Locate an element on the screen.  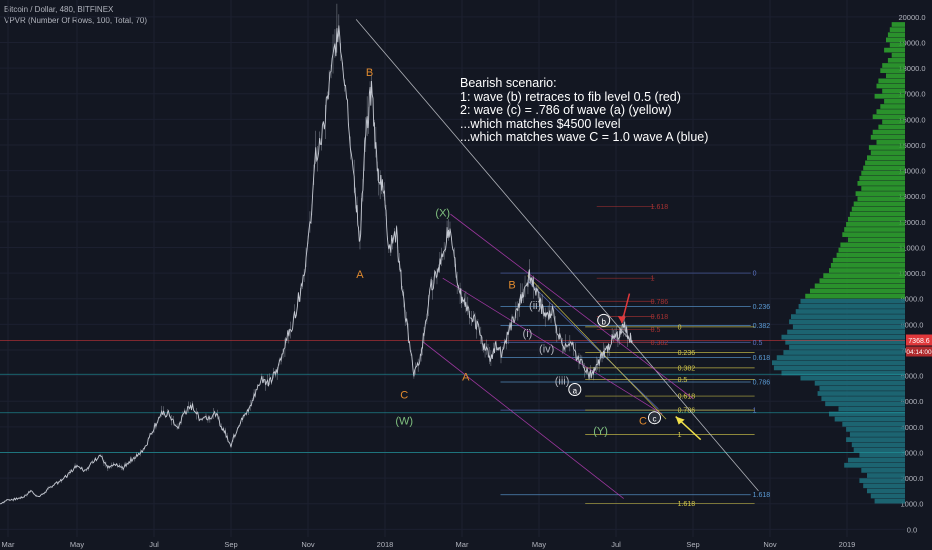
wave-label: a is located at coordinates (575, 391).